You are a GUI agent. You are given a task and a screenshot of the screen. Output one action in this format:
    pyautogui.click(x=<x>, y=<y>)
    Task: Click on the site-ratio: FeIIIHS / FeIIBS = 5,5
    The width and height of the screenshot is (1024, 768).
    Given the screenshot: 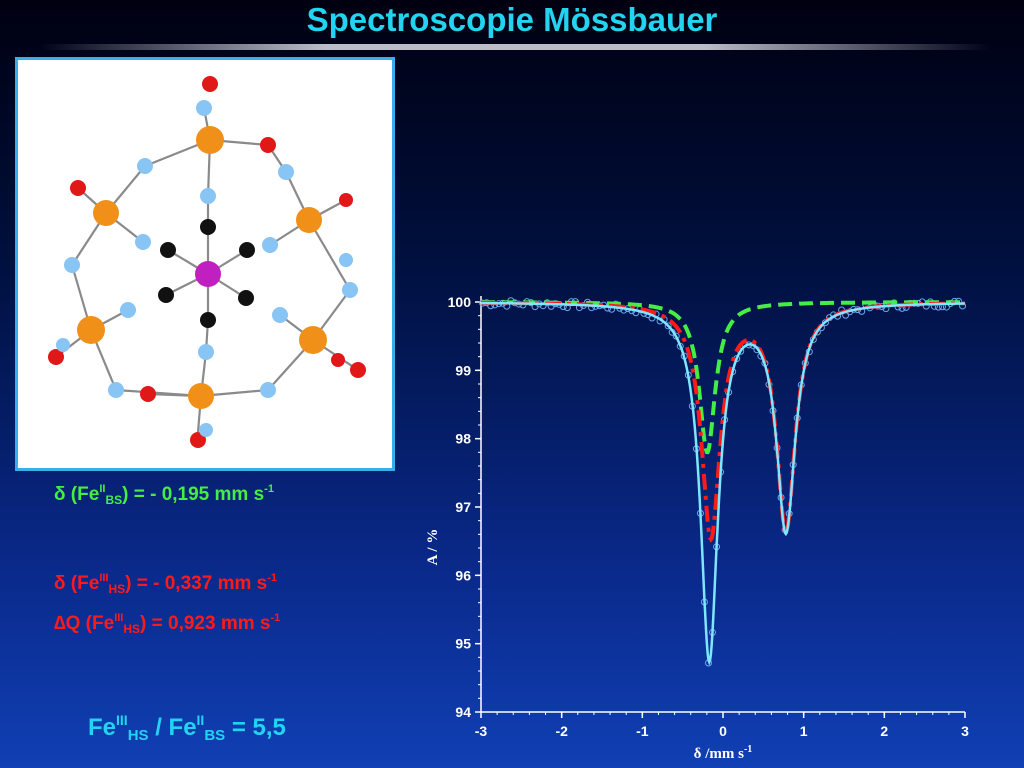 What is the action you would take?
    pyautogui.click(x=187, y=728)
    